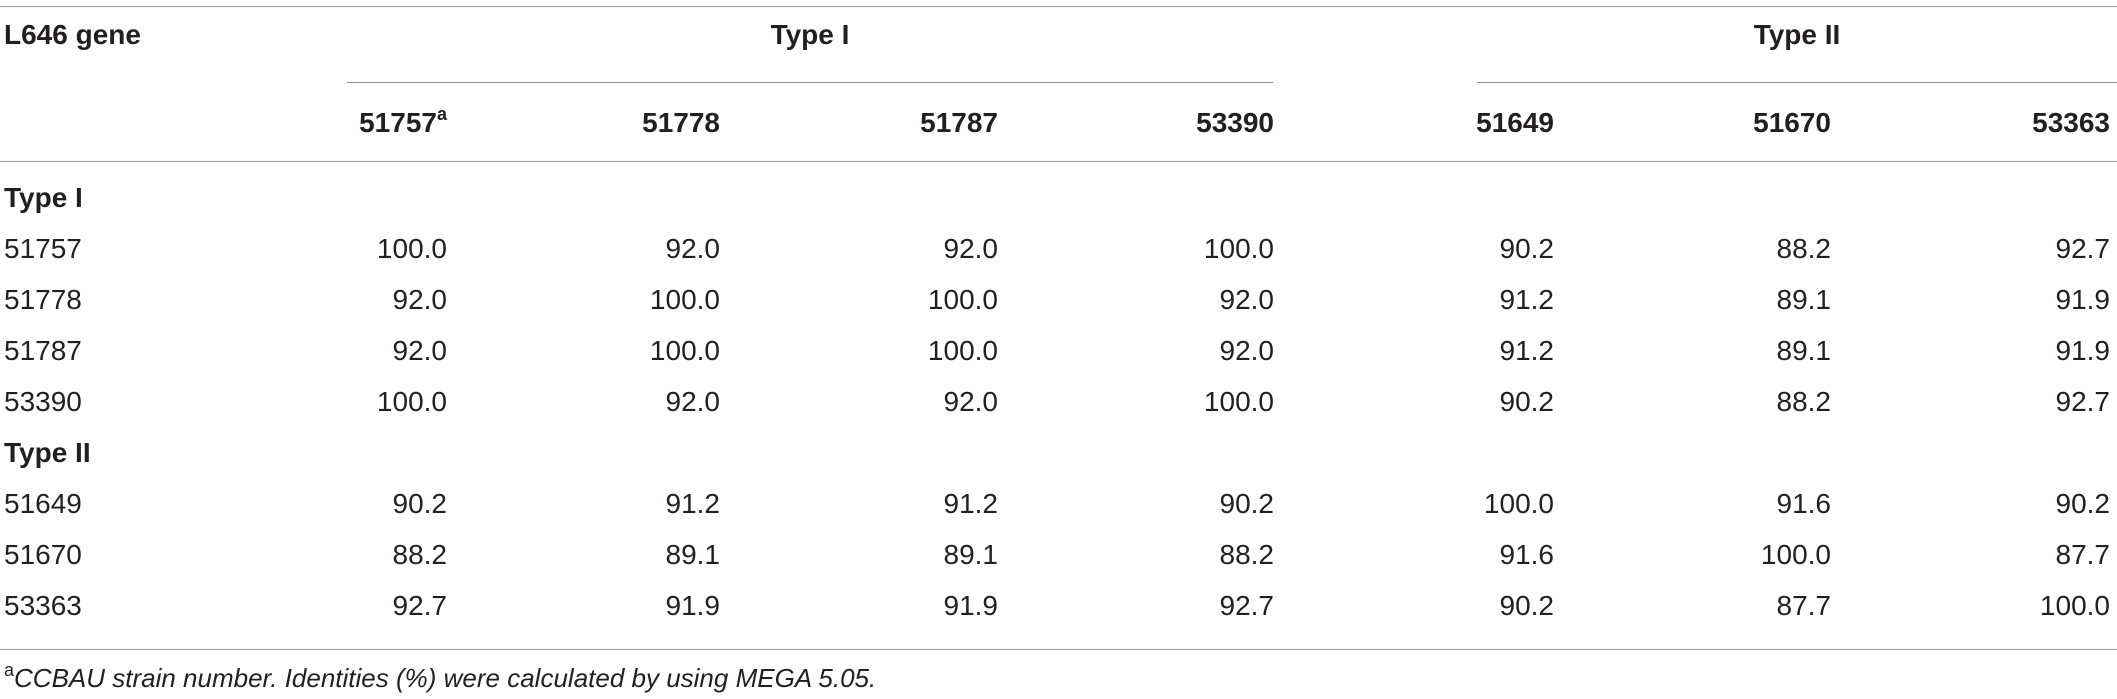 Image resolution: width=2117 pixels, height=699 pixels. I want to click on row-label: 51778, so click(43, 299).